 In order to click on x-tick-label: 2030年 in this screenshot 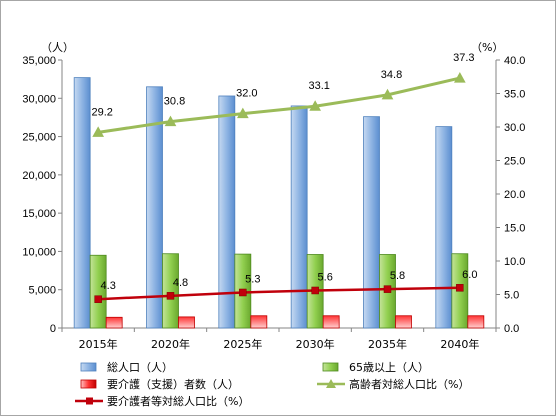, I will do `click(315, 344)`.